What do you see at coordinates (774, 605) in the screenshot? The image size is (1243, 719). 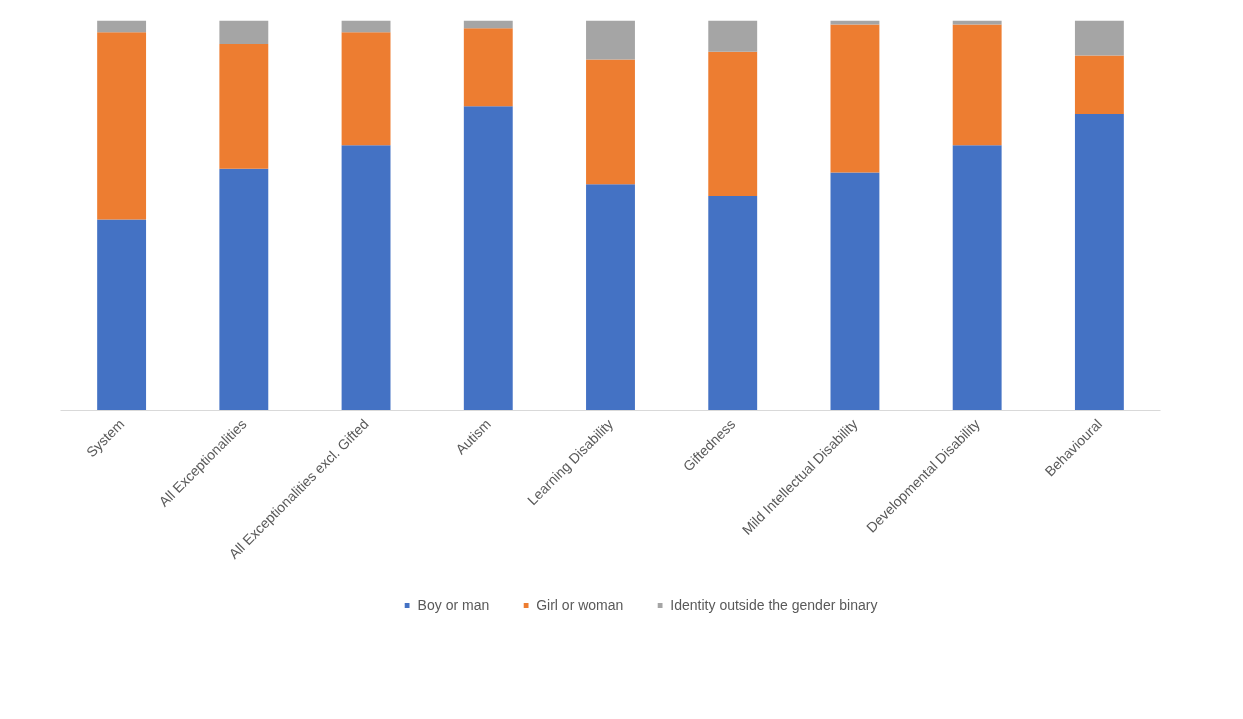 I see `legend-label: Identity outside the gender binary` at bounding box center [774, 605].